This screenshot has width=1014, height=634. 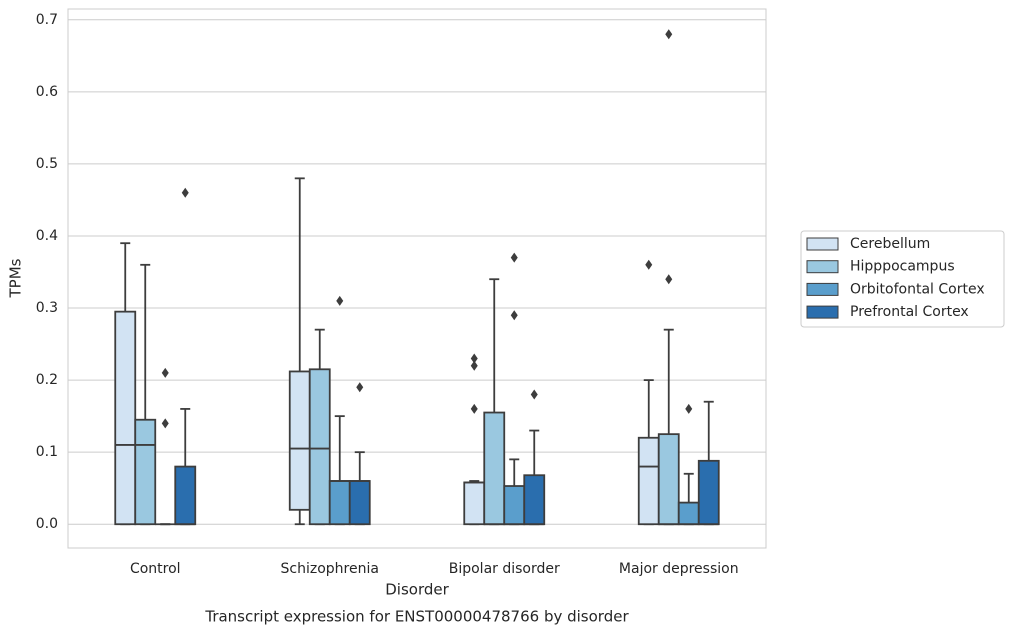 What do you see at coordinates (504, 569) in the screenshot?
I see `x-tick-label: Bipolar disorder` at bounding box center [504, 569].